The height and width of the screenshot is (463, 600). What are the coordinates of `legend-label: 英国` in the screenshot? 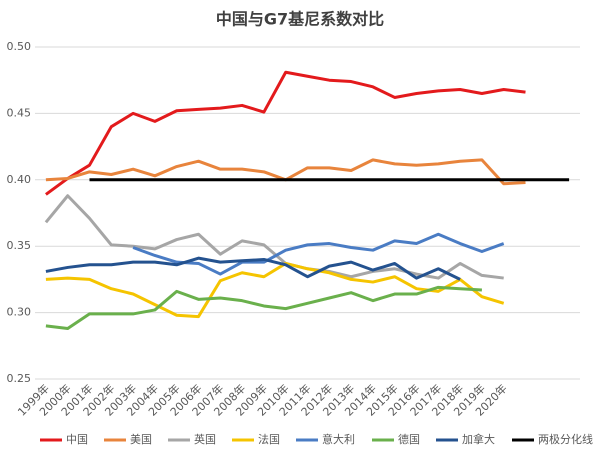 It's located at (205, 439).